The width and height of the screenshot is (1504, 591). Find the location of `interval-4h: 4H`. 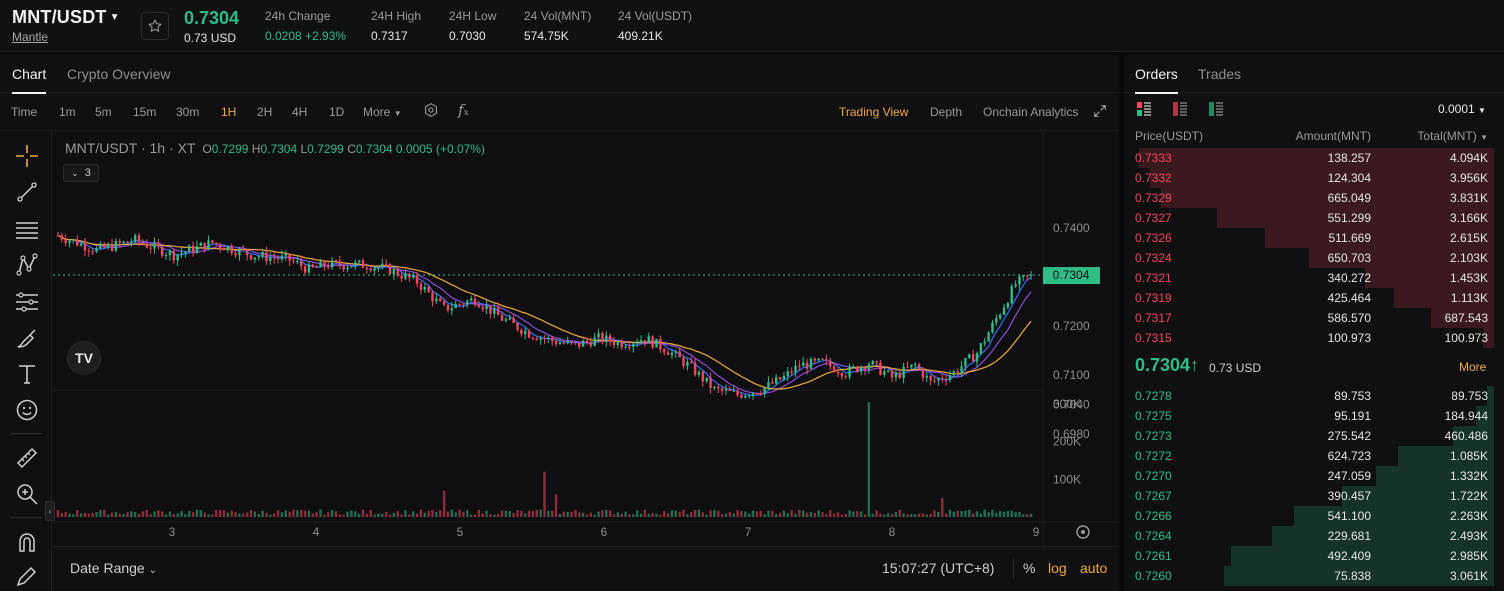

interval-4h: 4H is located at coordinates (300, 112).